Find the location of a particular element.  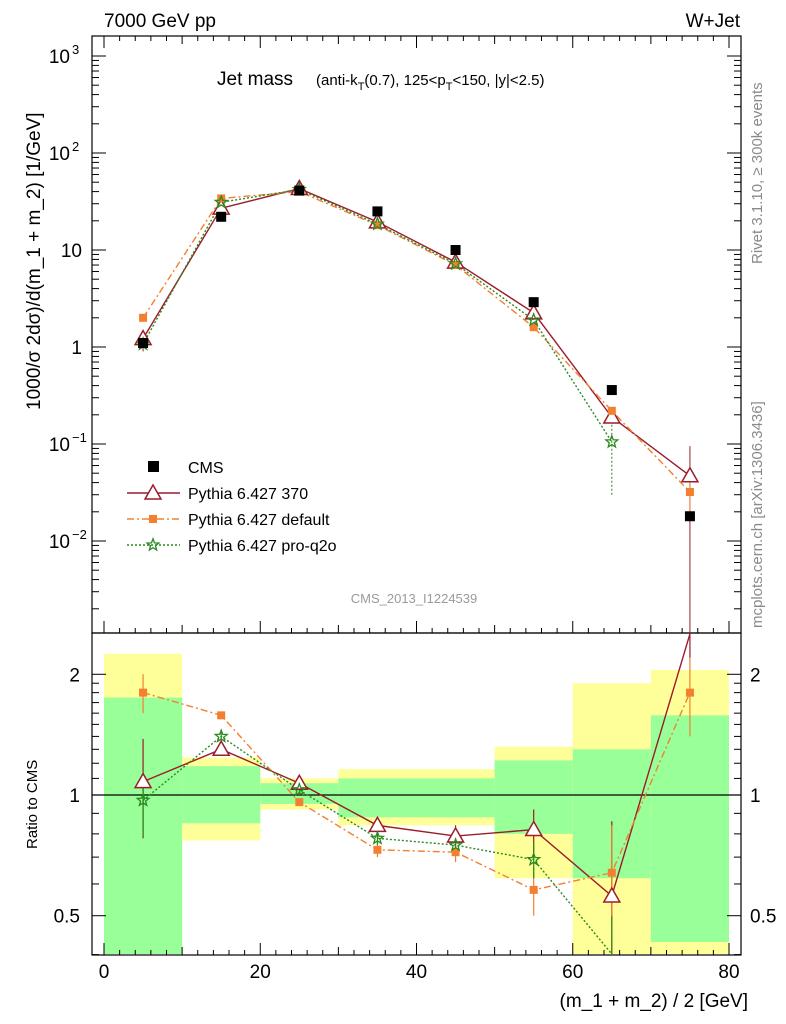

x-tick-label: 80 is located at coordinates (728, 972).